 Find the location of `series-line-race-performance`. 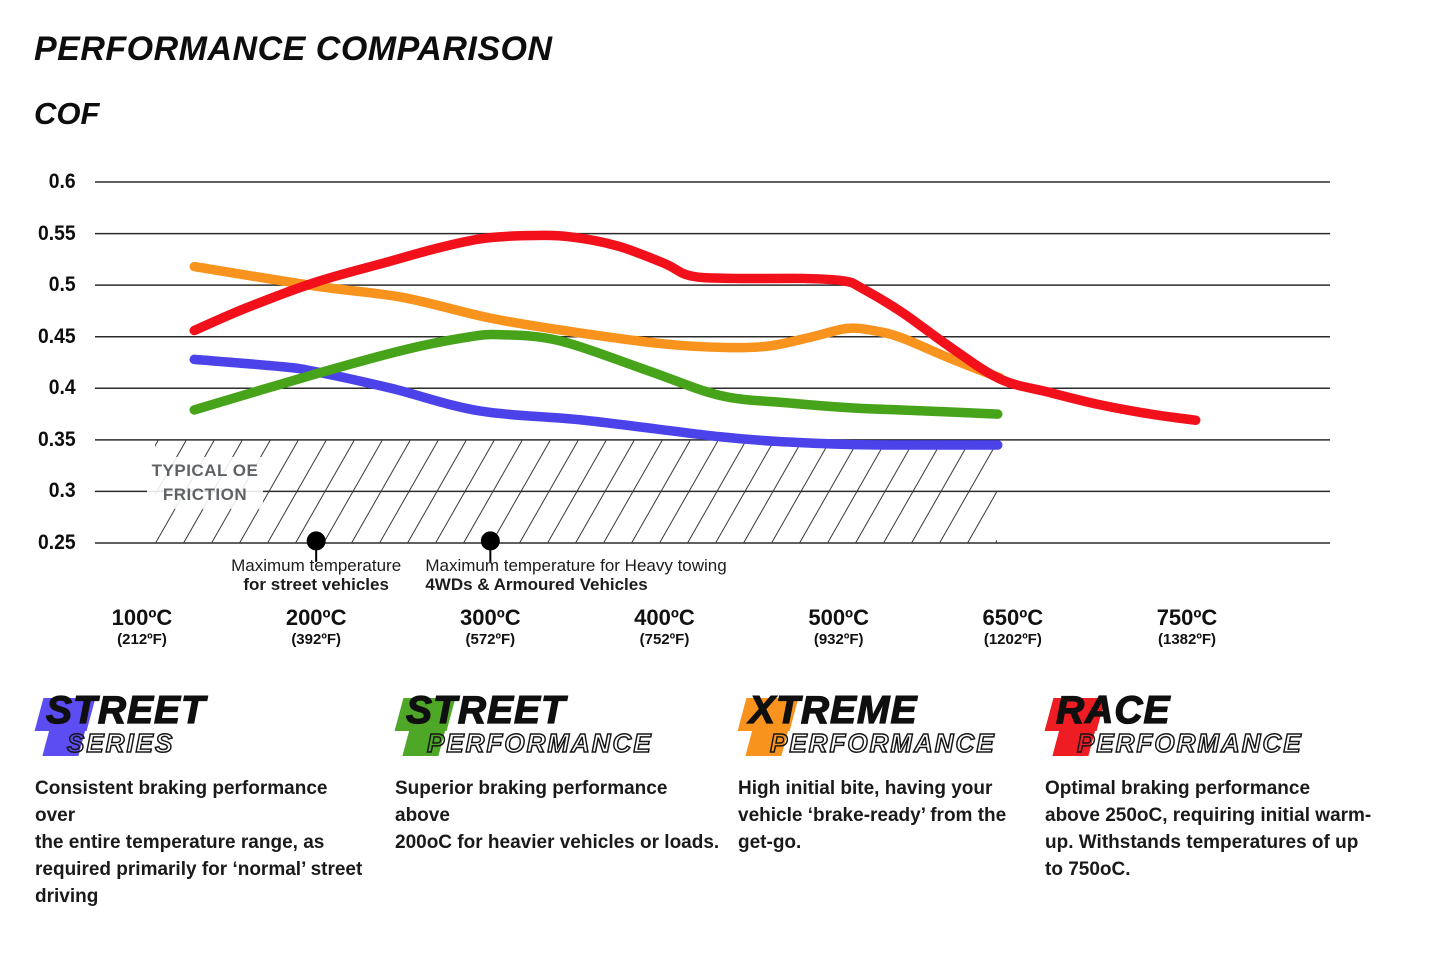

series-line-race-performance is located at coordinates (695, 328).